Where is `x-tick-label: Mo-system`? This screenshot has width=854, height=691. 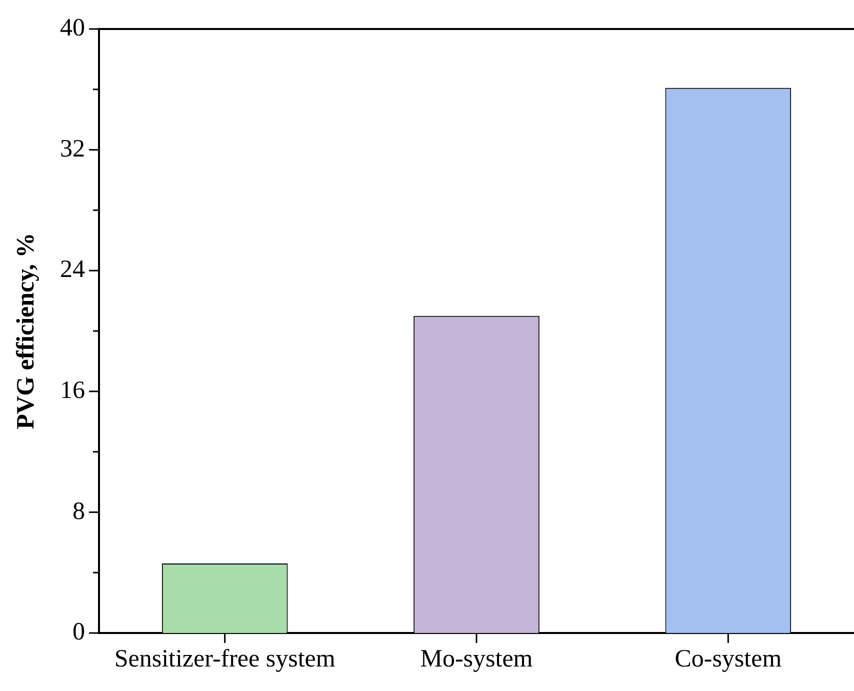
x-tick-label: Mo-system is located at coordinates (477, 659).